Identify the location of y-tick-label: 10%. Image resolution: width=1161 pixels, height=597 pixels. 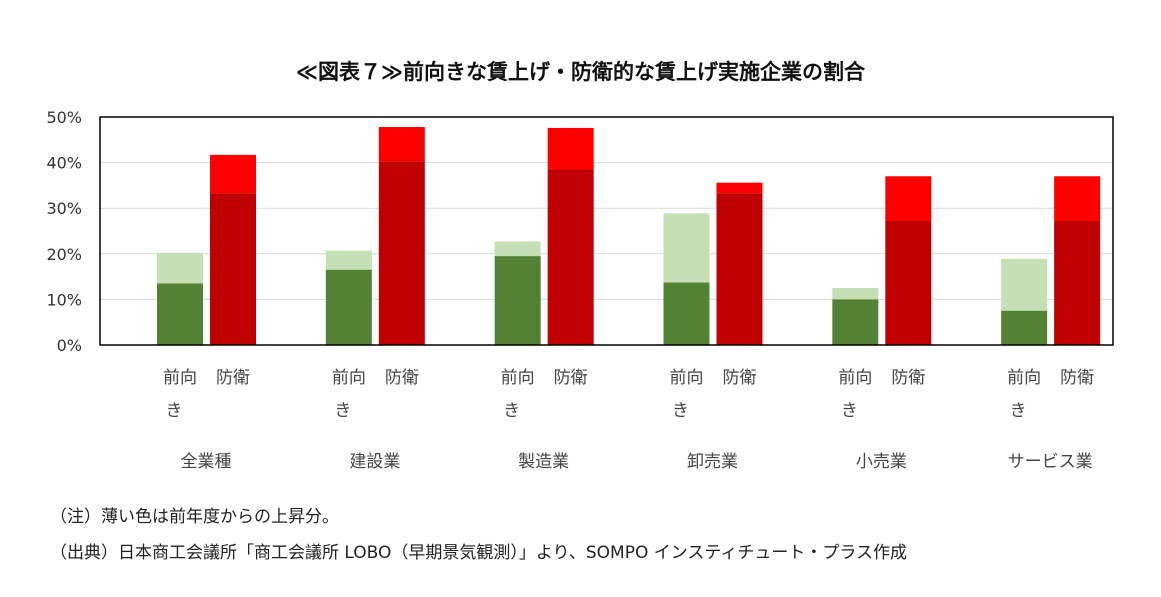
(64, 299).